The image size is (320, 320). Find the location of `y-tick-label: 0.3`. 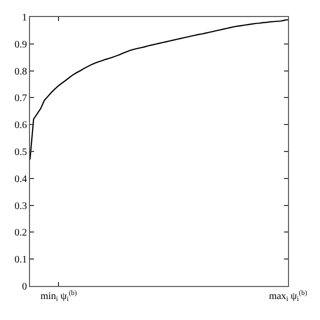

y-tick-label: 0.3 is located at coordinates (20, 206).